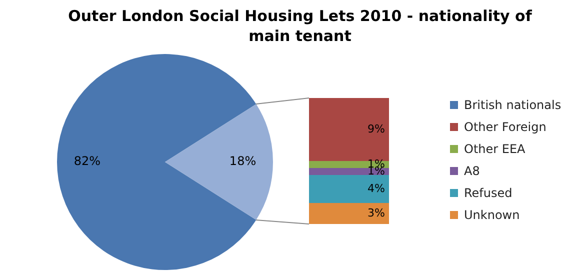 Image resolution: width=586 pixels, height=274 pixels. I want to click on chart-title: Outer London Social Housing Lets 2010 - nationality of main tenant, so click(300, 26).